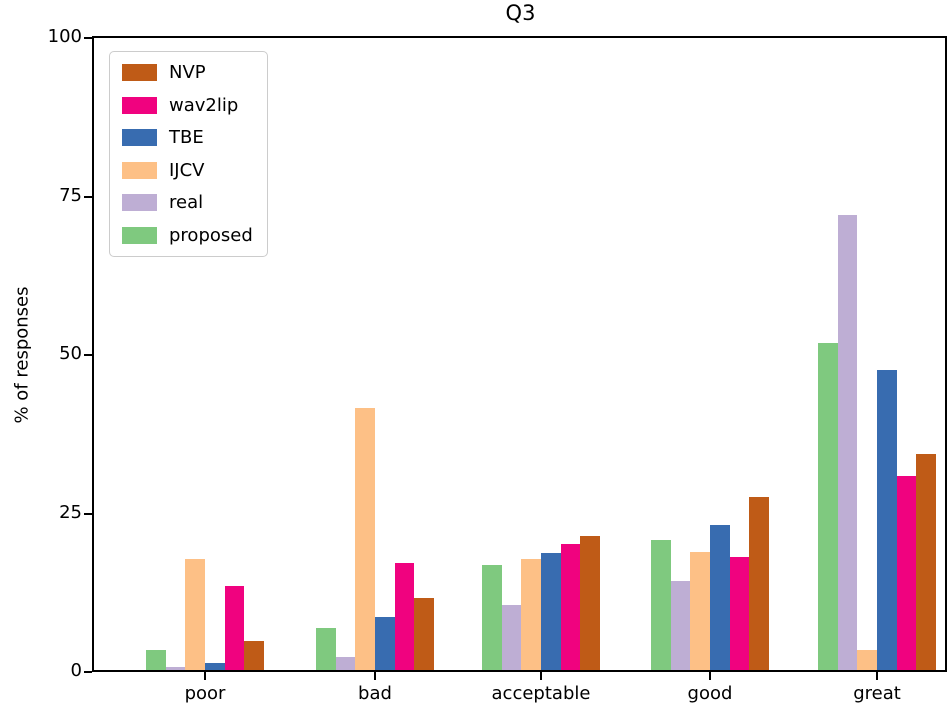 The width and height of the screenshot is (952, 713). I want to click on y-tick-label: 75, so click(70, 195).